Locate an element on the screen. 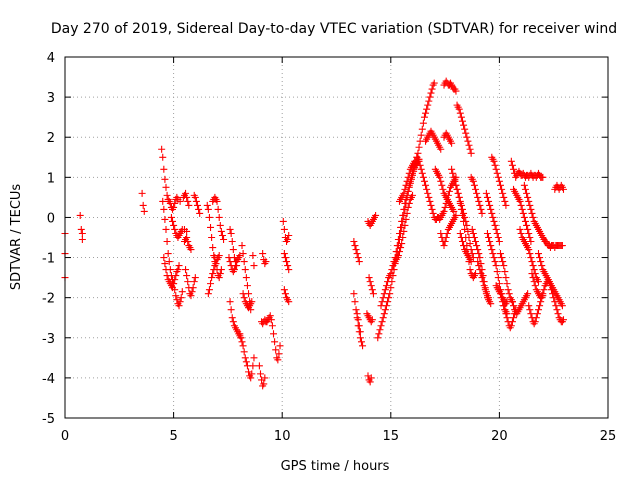 The width and height of the screenshot is (640, 480). x-tick-label: 0 is located at coordinates (65, 436).